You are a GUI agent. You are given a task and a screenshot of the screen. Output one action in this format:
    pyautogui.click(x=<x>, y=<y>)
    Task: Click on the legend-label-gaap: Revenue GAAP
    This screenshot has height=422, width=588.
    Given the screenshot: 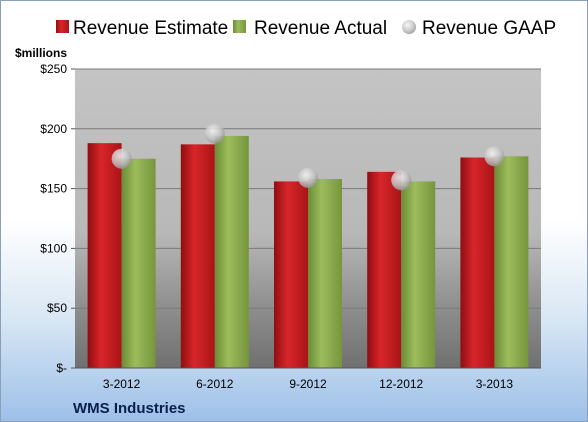 What is the action you would take?
    pyautogui.click(x=489, y=28)
    